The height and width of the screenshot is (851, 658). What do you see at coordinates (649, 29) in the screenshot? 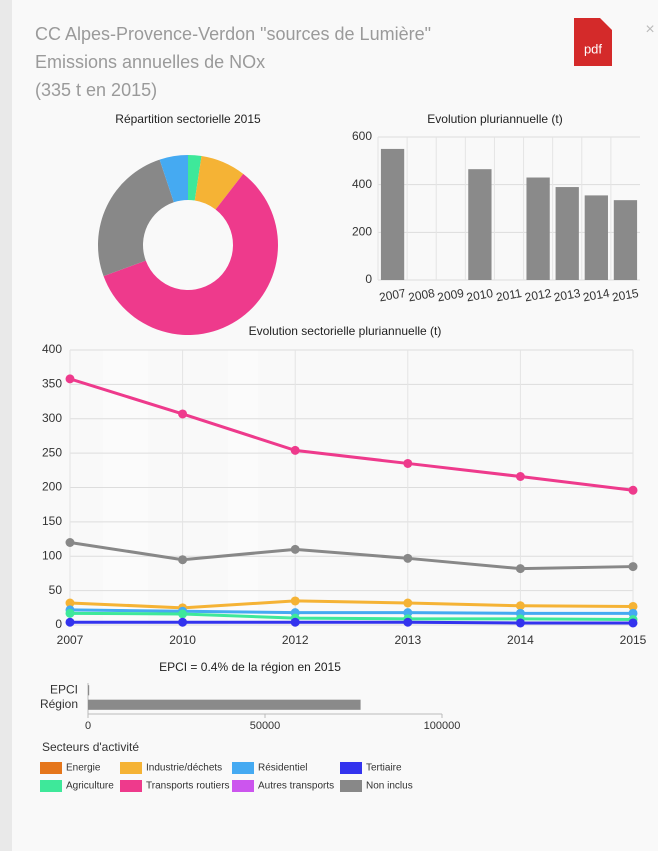
I see `close-button: ×` at bounding box center [649, 29].